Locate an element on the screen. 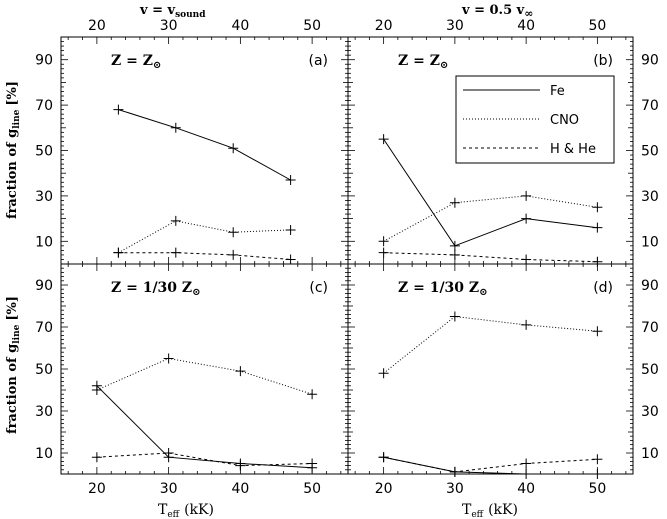 This screenshot has width=667, height=519. xlabel-right-main: T is located at coordinates (467, 510).